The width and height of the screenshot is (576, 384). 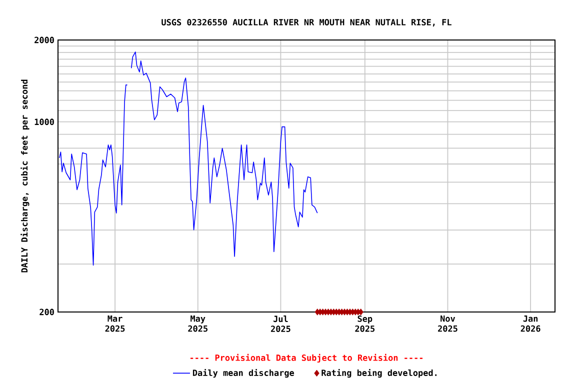 I want to click on text: ---- Provisional Data Subject to Revision ----, so click(x=306, y=358).